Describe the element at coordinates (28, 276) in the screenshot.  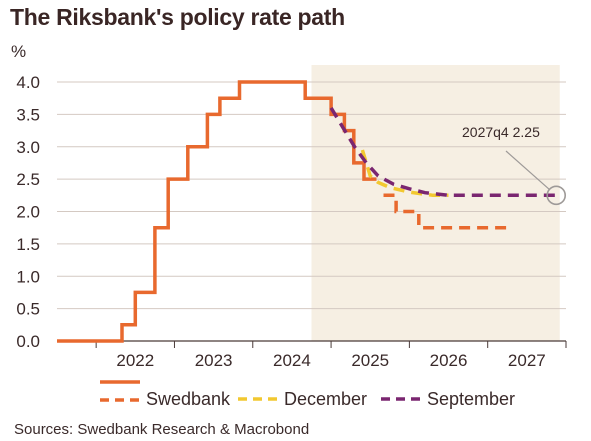
I see `y-tick-label: 1.0` at that location.